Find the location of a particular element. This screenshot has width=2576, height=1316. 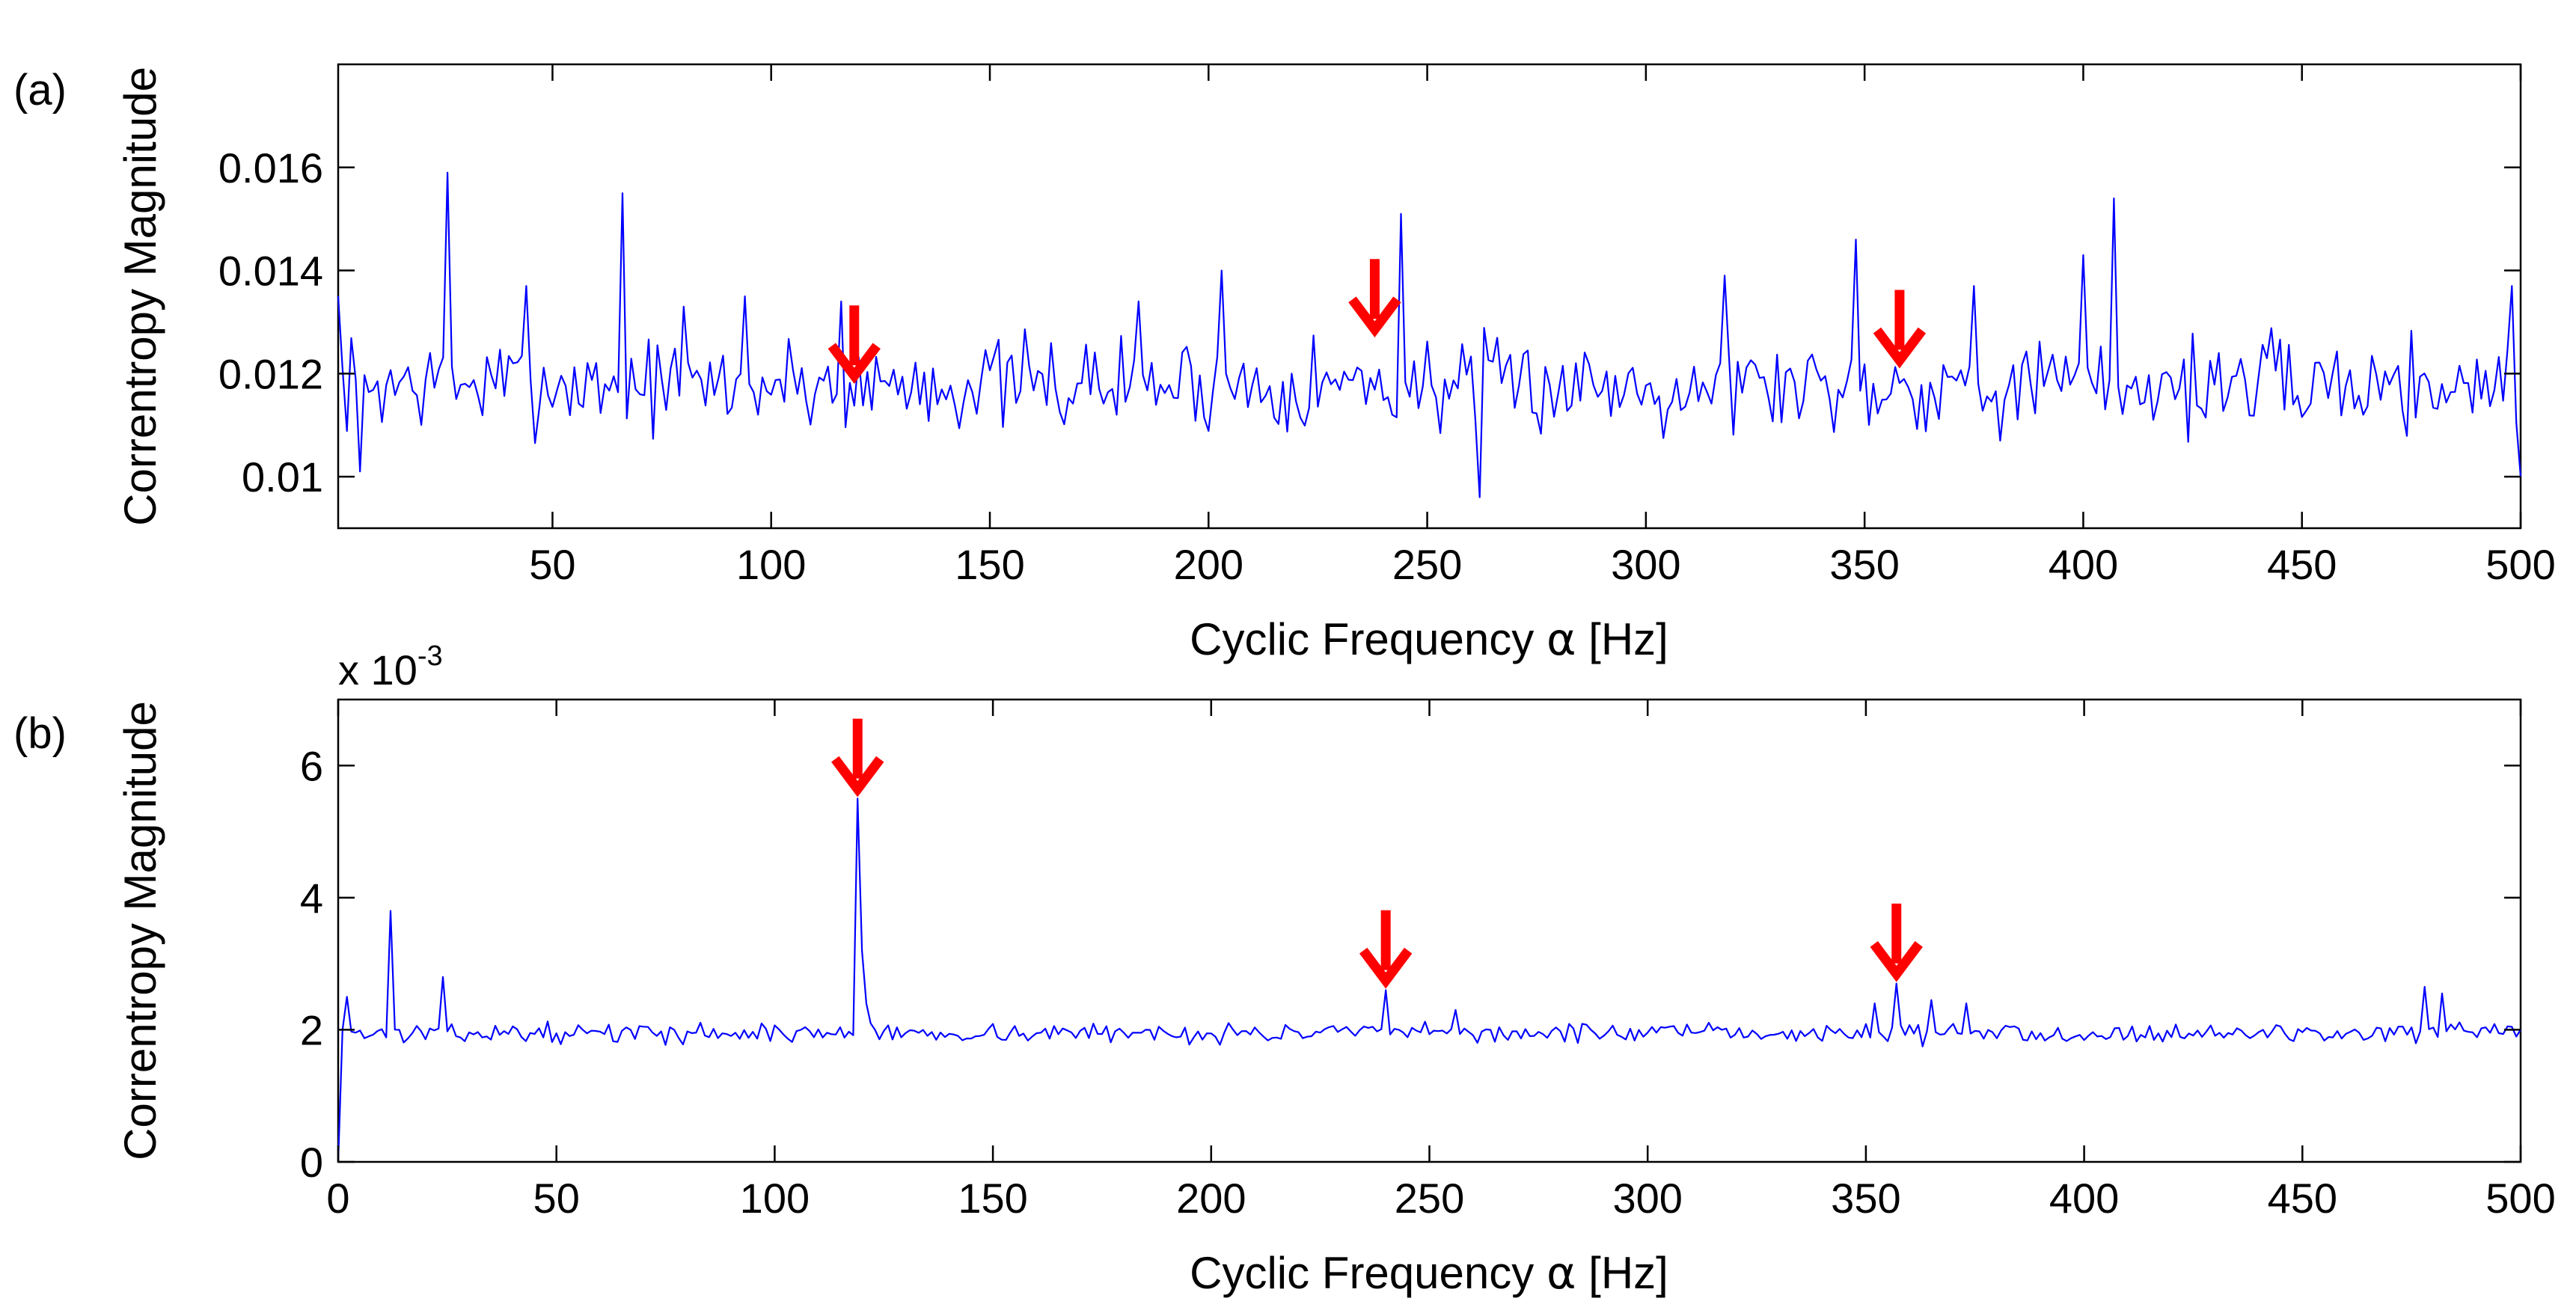

panel-a-xtick-label: 100 is located at coordinates (771, 564).